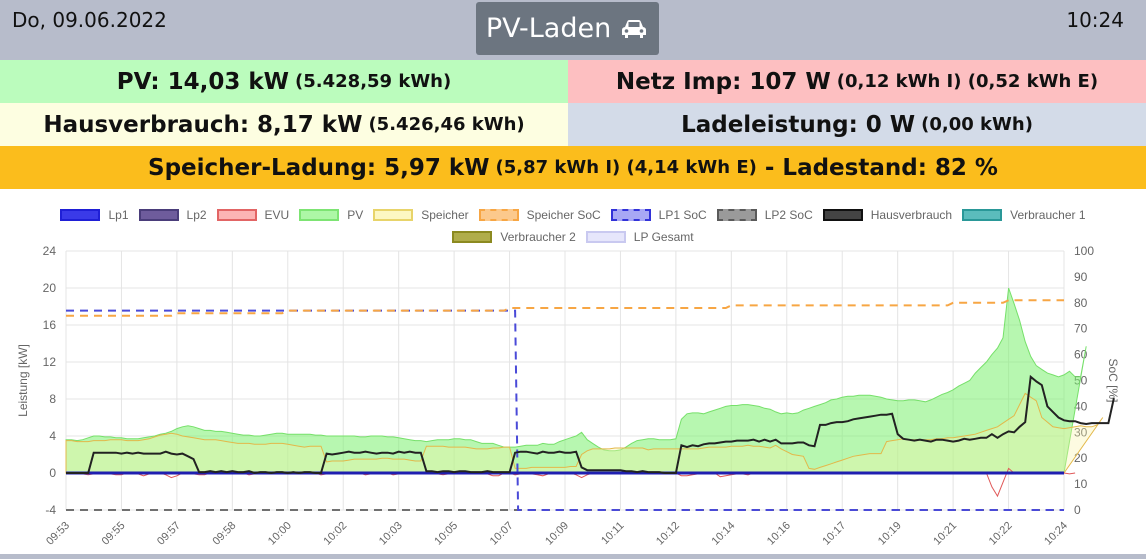 The height and width of the screenshot is (560, 1146). What do you see at coordinates (663, 237) in the screenshot?
I see `legend-label: LP Gesamt` at bounding box center [663, 237].